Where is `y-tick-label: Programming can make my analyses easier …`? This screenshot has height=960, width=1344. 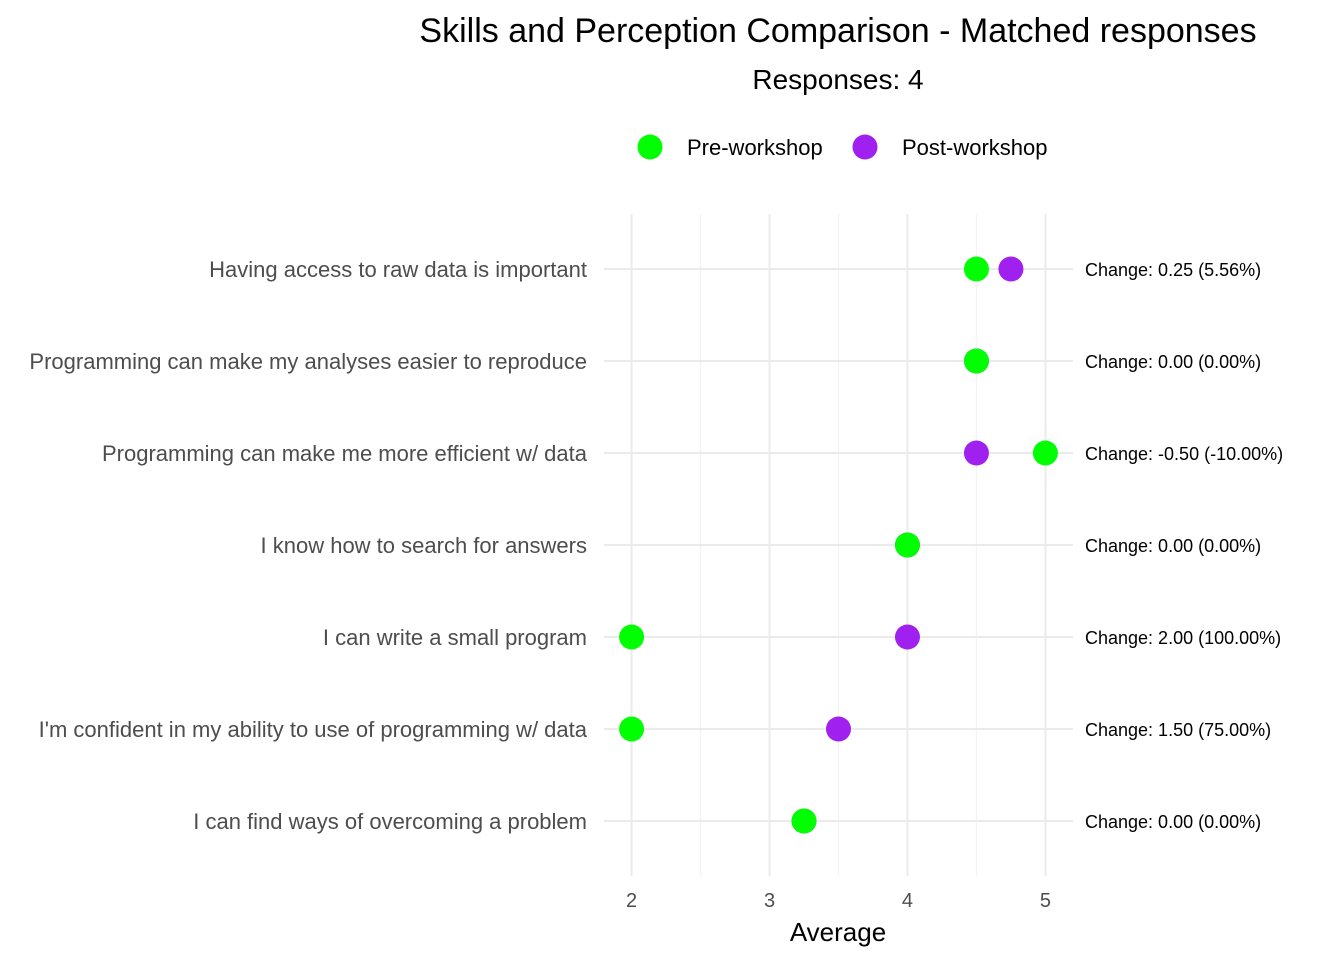 y-tick-label: Programming can make my analyses easier … is located at coordinates (308, 361).